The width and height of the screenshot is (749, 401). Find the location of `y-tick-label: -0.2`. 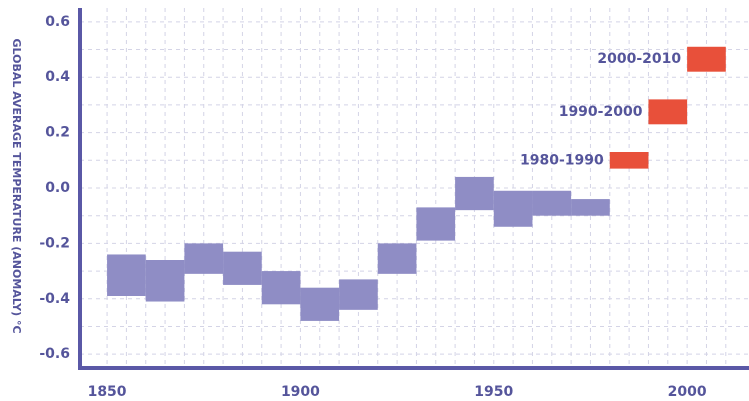

y-tick-label: -0.2 is located at coordinates (54, 243).